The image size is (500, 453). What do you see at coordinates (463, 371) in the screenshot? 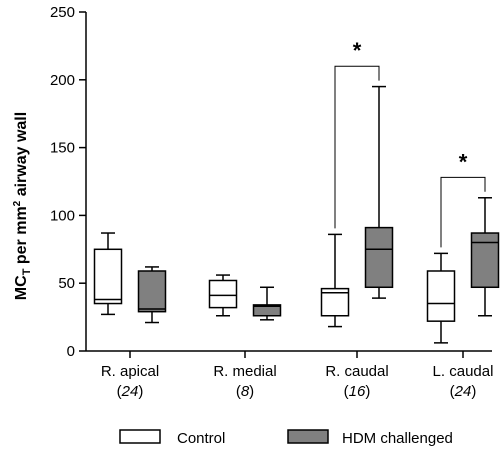
I see `x-category-label: L. caudal` at bounding box center [463, 371].